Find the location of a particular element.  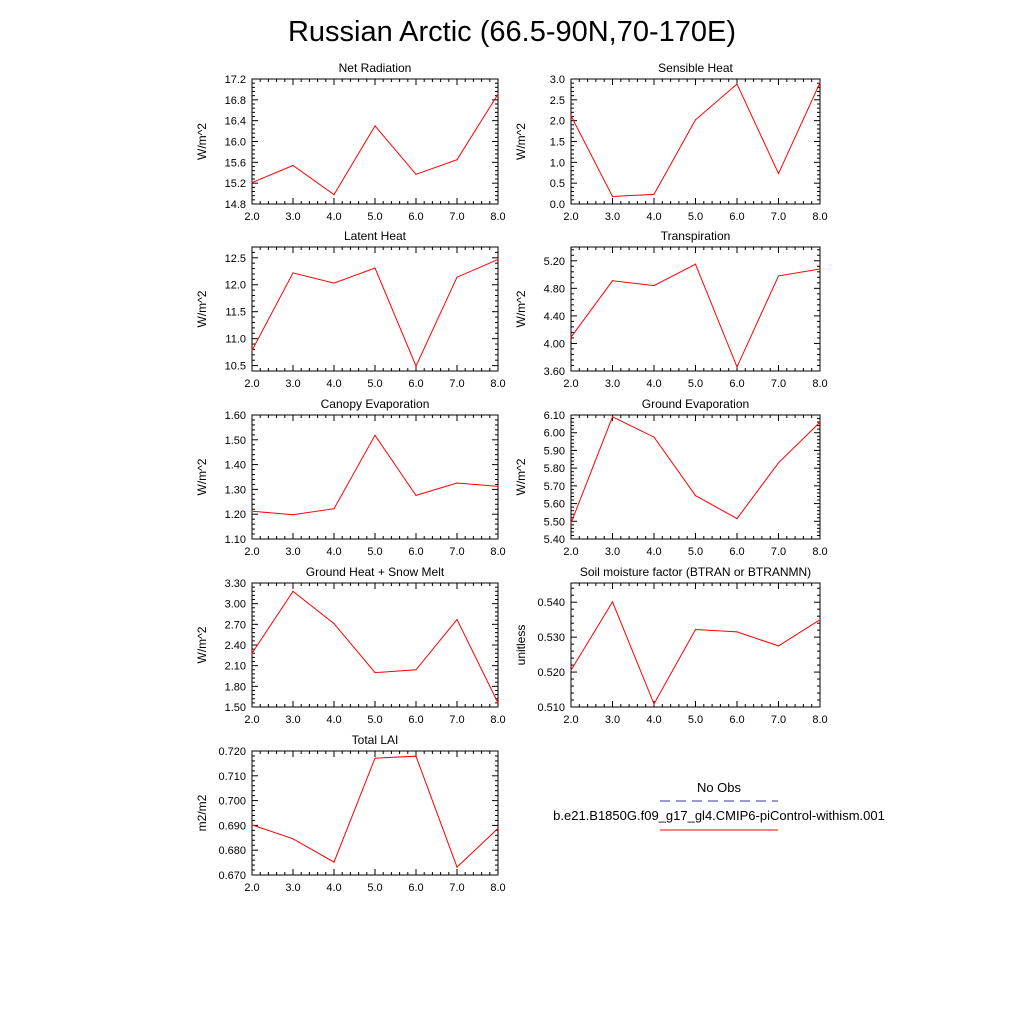

y-tick-label: 1.30 is located at coordinates (235, 490).